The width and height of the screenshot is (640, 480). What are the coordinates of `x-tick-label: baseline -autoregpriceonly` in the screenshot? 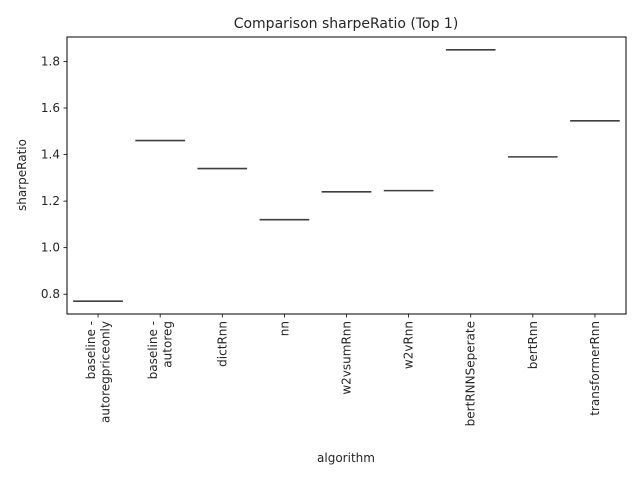 It's located at (98, 372).